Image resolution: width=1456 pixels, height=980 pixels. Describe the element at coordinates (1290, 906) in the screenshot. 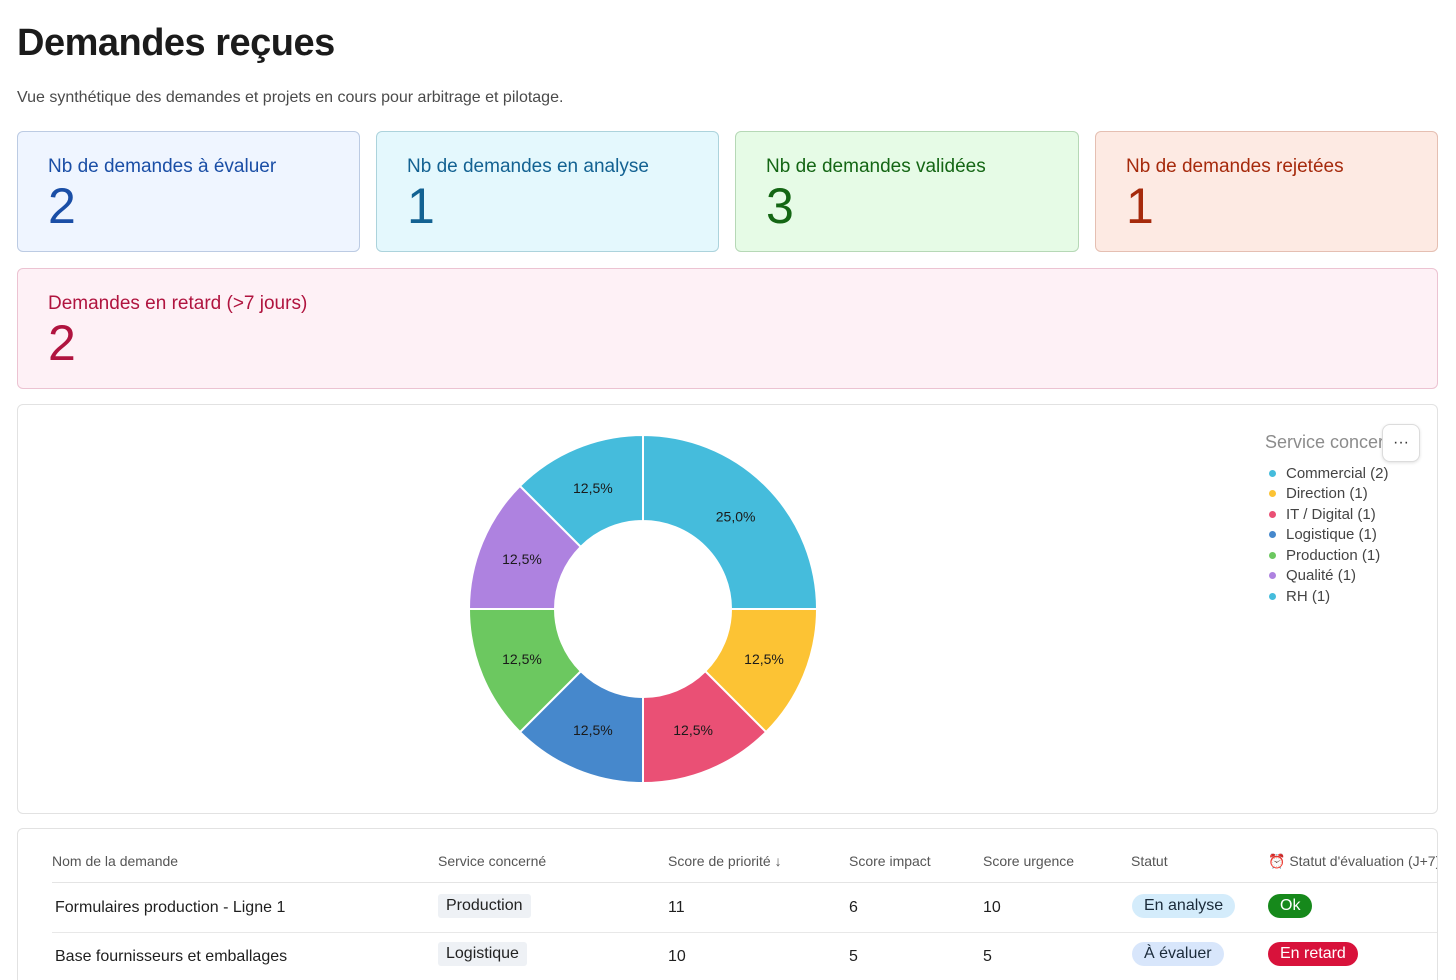

I see `eval-status-badge: Ok` at that location.